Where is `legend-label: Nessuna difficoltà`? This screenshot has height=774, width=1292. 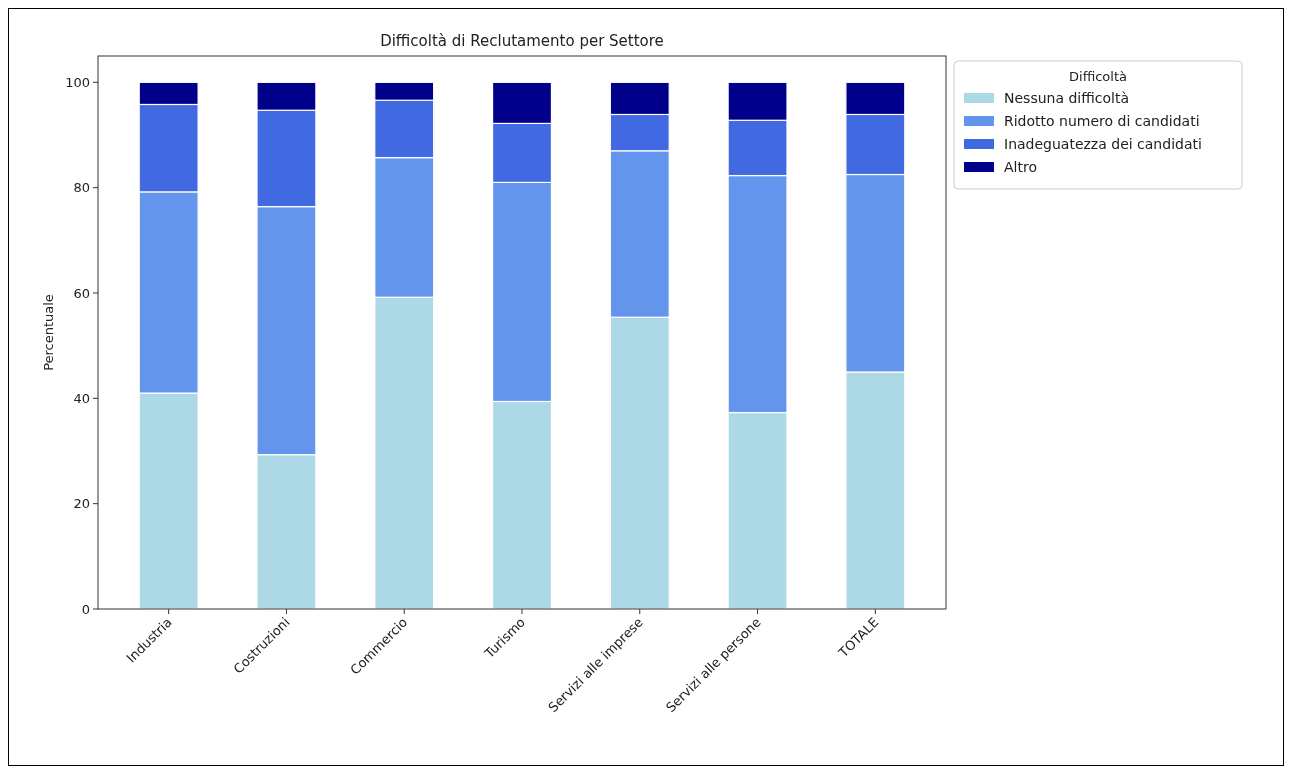
legend-label: Nessuna difficoltà is located at coordinates (1066, 97).